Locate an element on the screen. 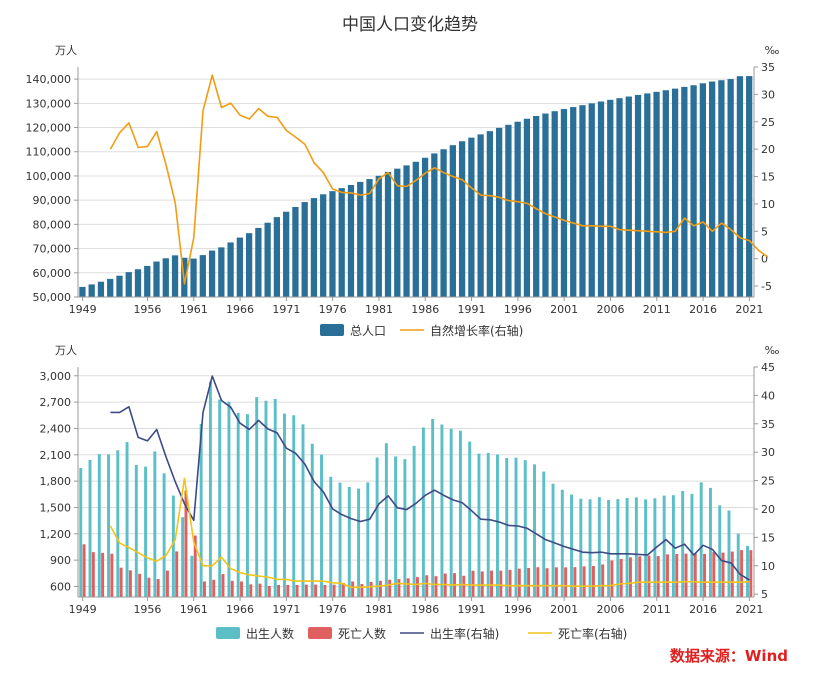  y-right-tick-label: -5 is located at coordinates (766, 286).